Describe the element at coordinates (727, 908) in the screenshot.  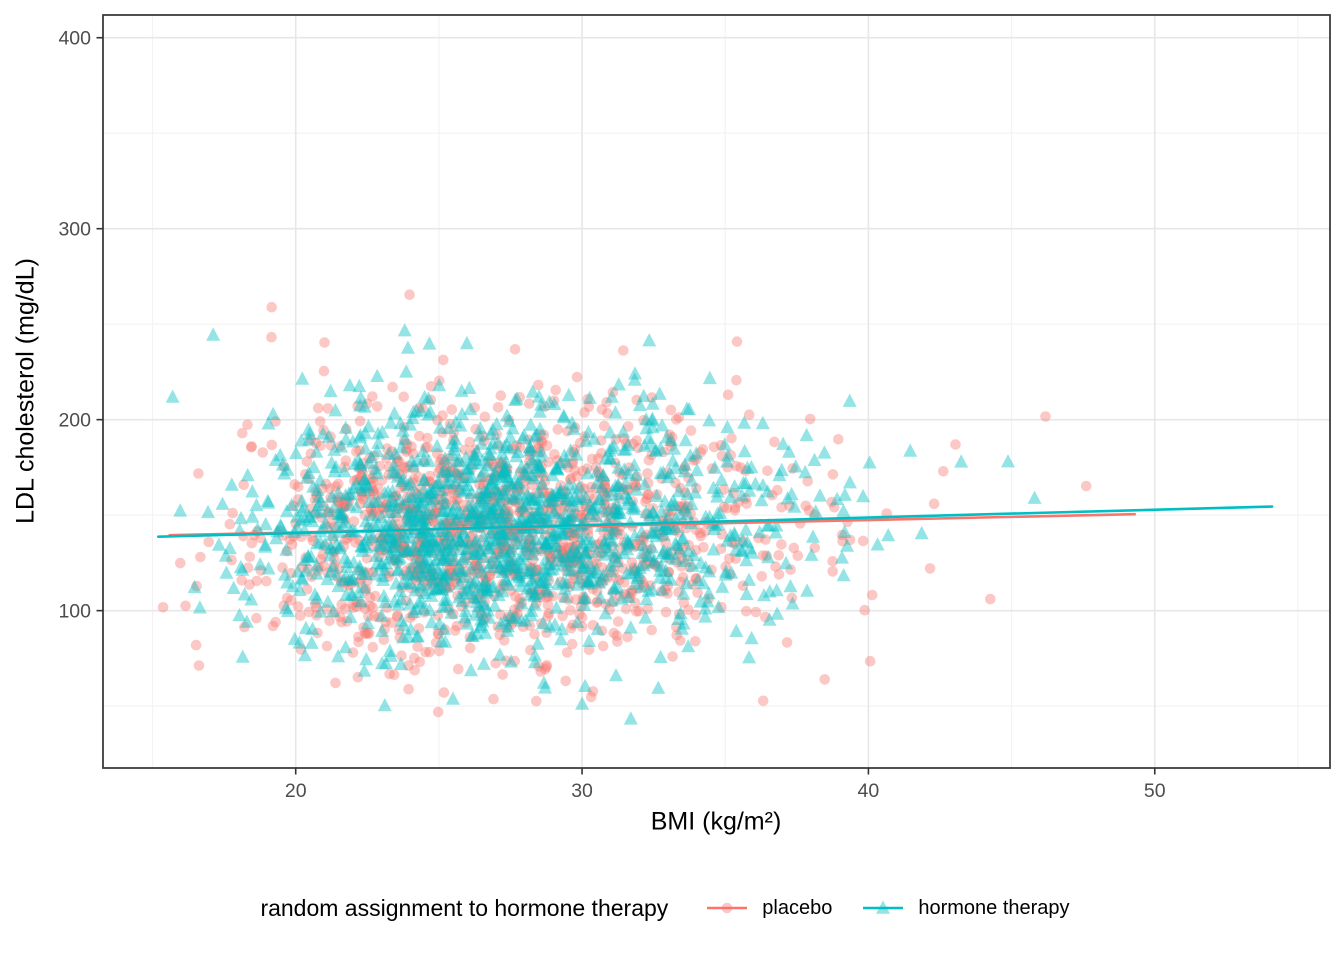
I see `placebo-key-icon` at that location.